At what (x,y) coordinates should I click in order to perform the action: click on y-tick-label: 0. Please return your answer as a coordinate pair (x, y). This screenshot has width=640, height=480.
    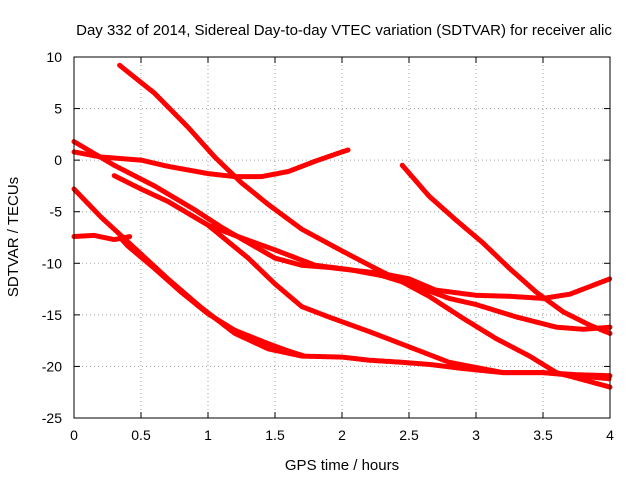
    Looking at the image, I should click on (58, 160).